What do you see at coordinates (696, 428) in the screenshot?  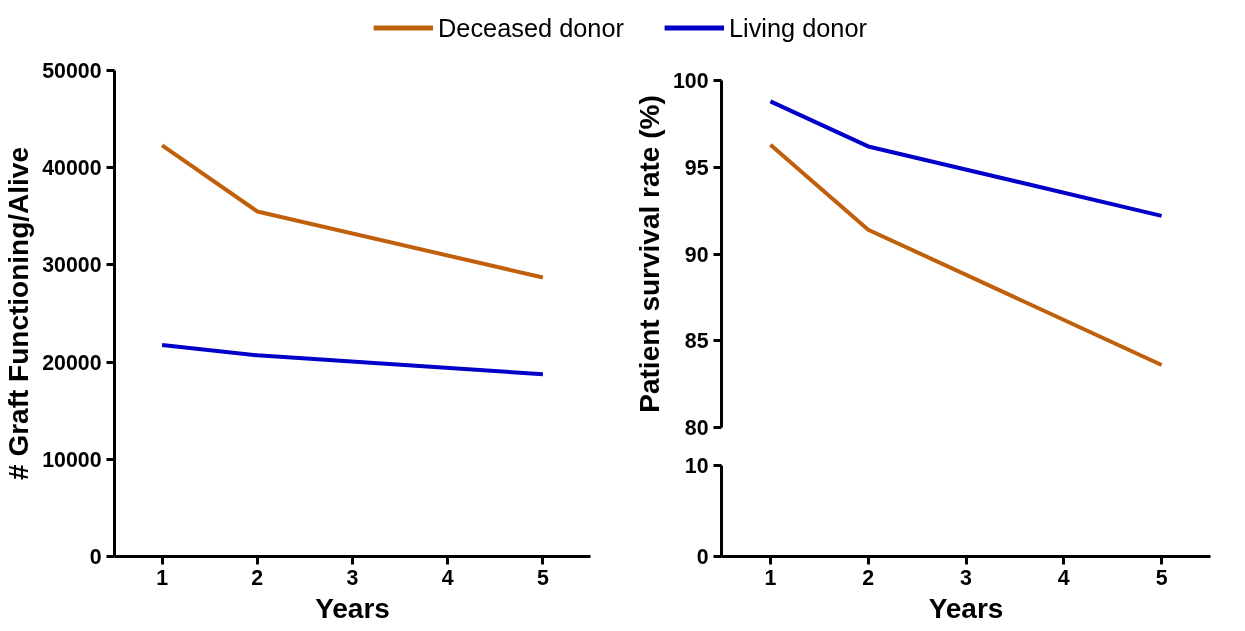 I see `y-tick-label: 80` at bounding box center [696, 428].